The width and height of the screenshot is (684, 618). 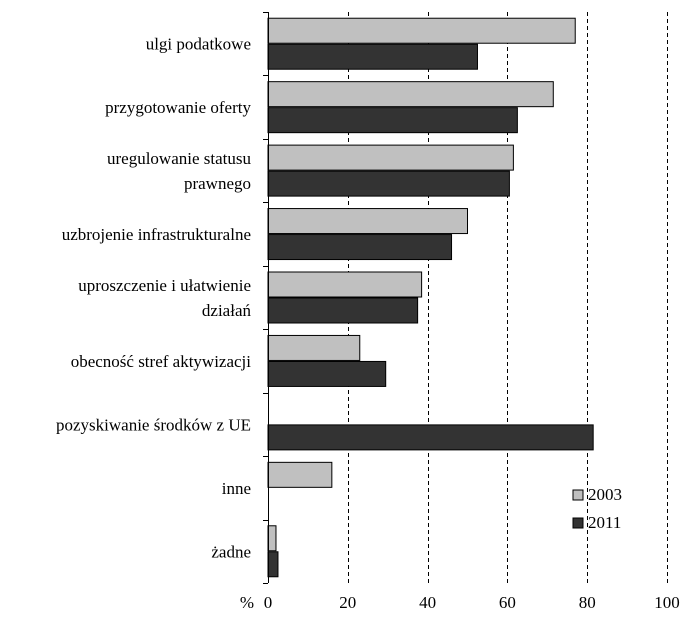 I want to click on x-tick-labels: 0 20 40 60 80 100%, so click(x=460, y=602).